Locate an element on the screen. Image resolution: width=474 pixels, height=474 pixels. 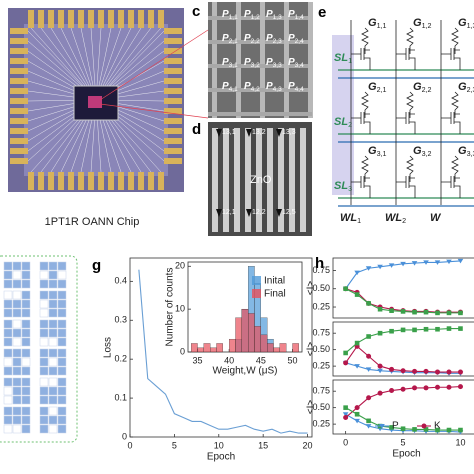
sem-row is located at coordinates (260, 66).